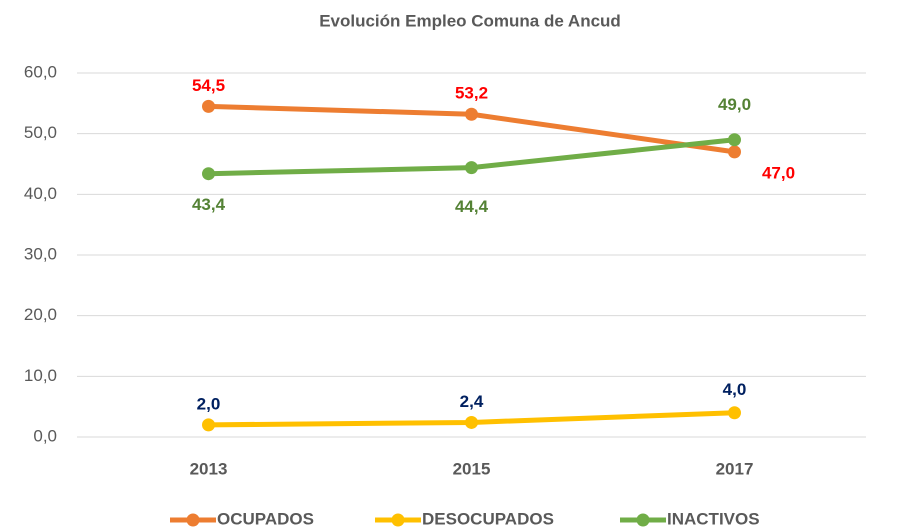  Describe the element at coordinates (778, 172) in the screenshot. I see `data-label: 47,0` at that location.